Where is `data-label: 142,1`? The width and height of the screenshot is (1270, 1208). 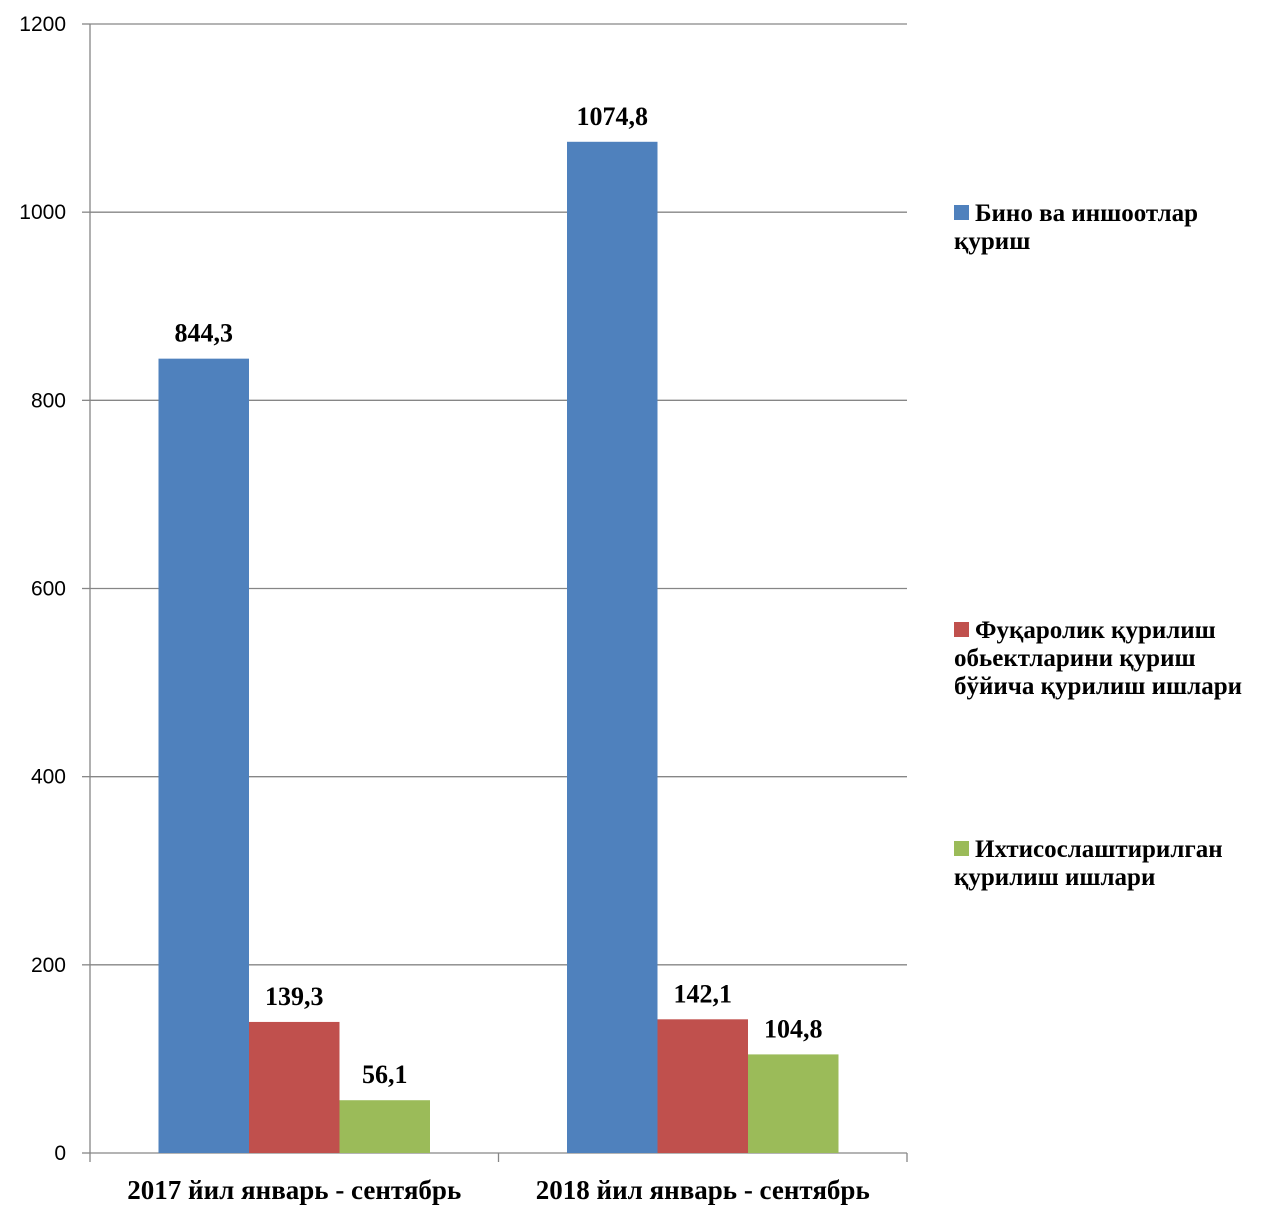 data-label: 142,1 is located at coordinates (703, 993).